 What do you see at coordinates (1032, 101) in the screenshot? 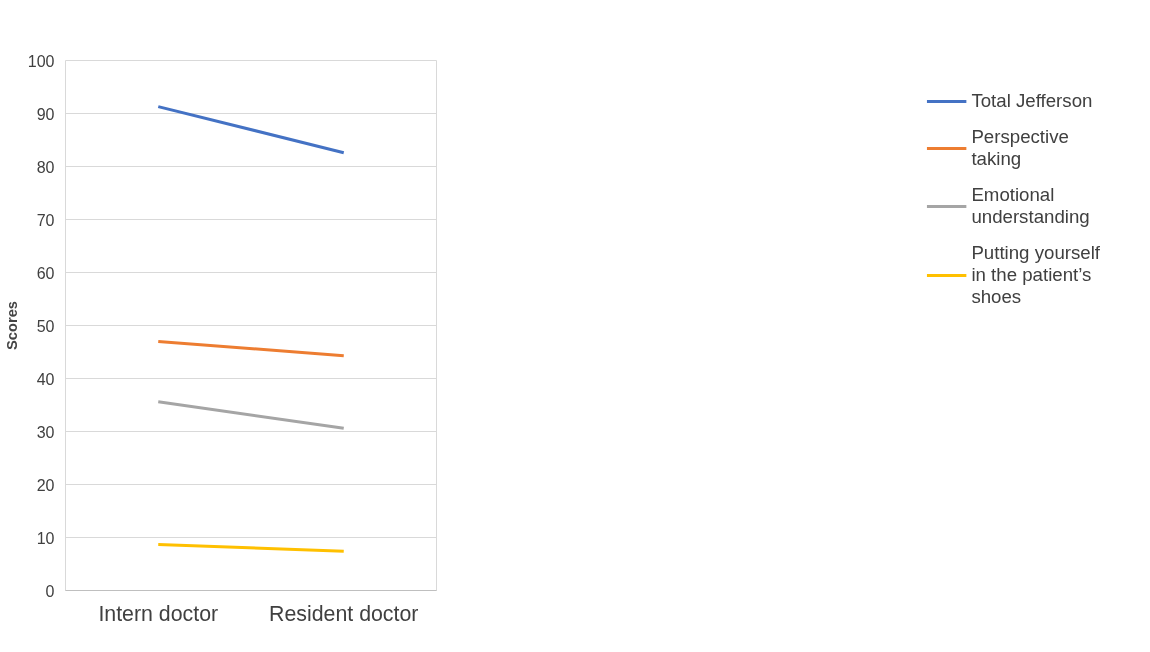
I see `legend-label: Total Jefferson` at bounding box center [1032, 101].